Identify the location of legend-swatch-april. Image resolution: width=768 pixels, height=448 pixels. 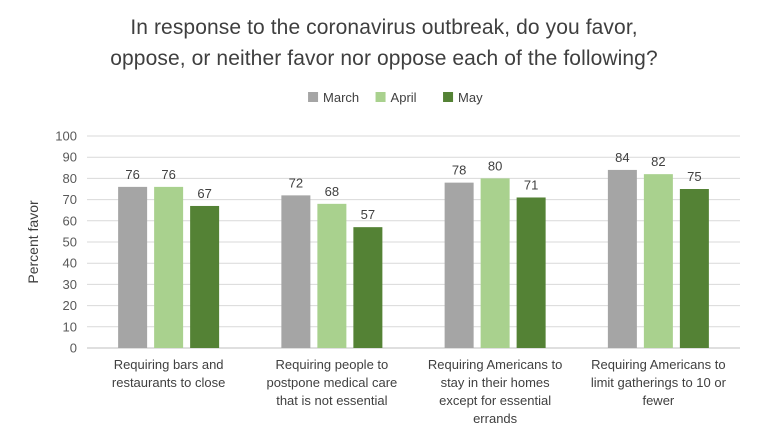
(380, 97).